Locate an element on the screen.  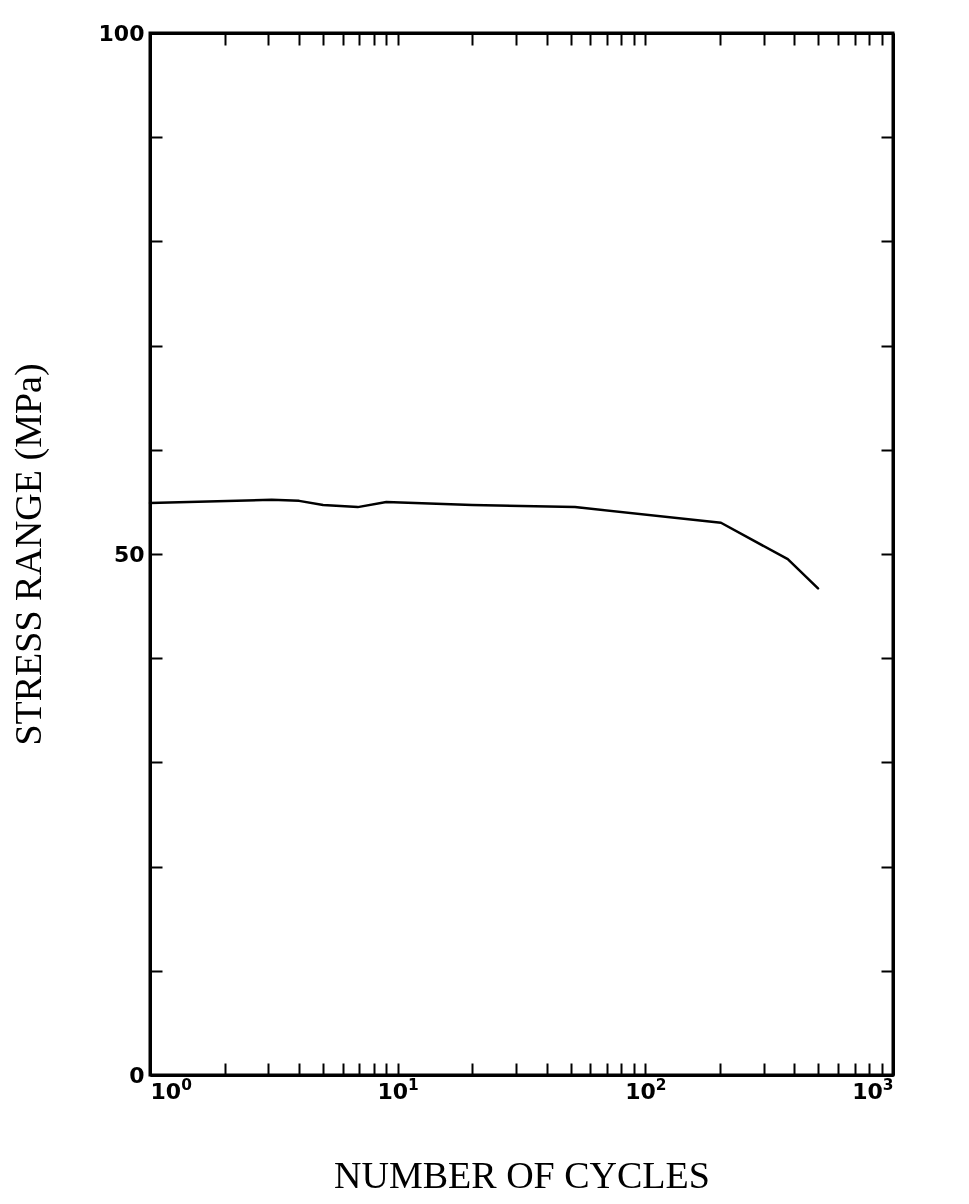
x-tick-label: 10$^{2}$ is located at coordinates (646, 1089).